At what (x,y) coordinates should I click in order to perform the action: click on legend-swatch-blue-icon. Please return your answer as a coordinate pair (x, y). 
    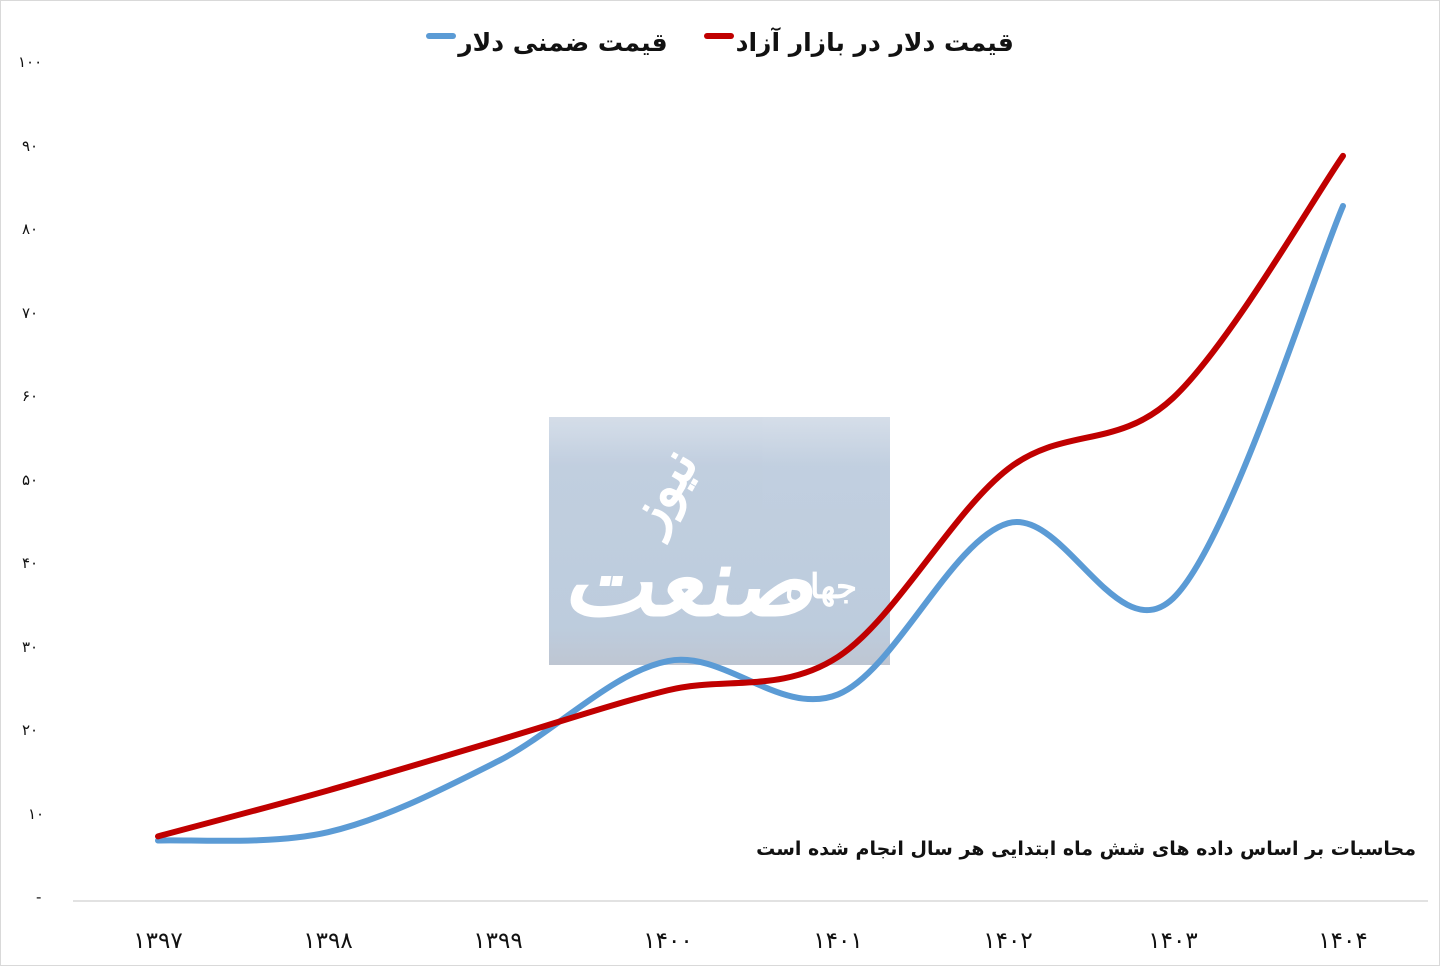
    Looking at the image, I should click on (441, 36).